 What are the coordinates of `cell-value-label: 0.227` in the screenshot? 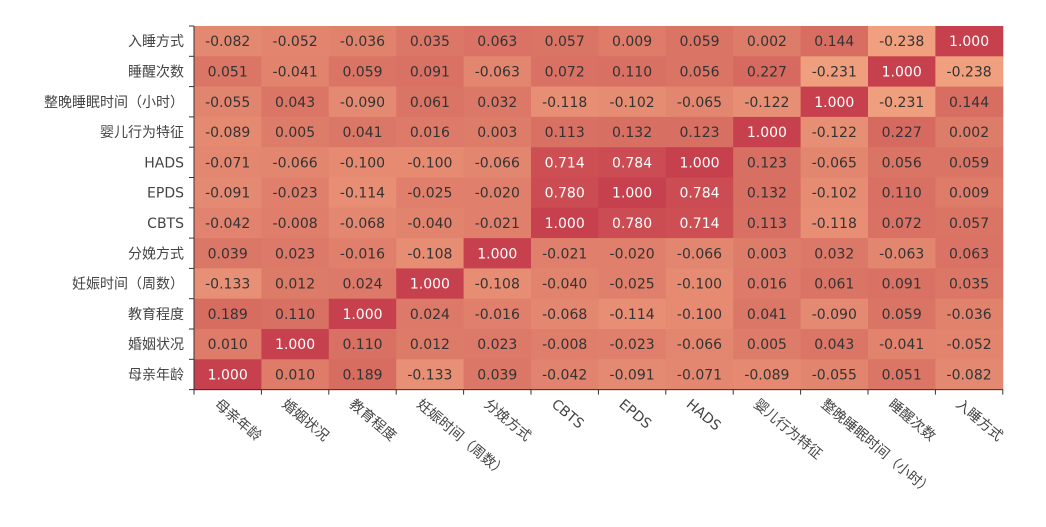 It's located at (767, 72).